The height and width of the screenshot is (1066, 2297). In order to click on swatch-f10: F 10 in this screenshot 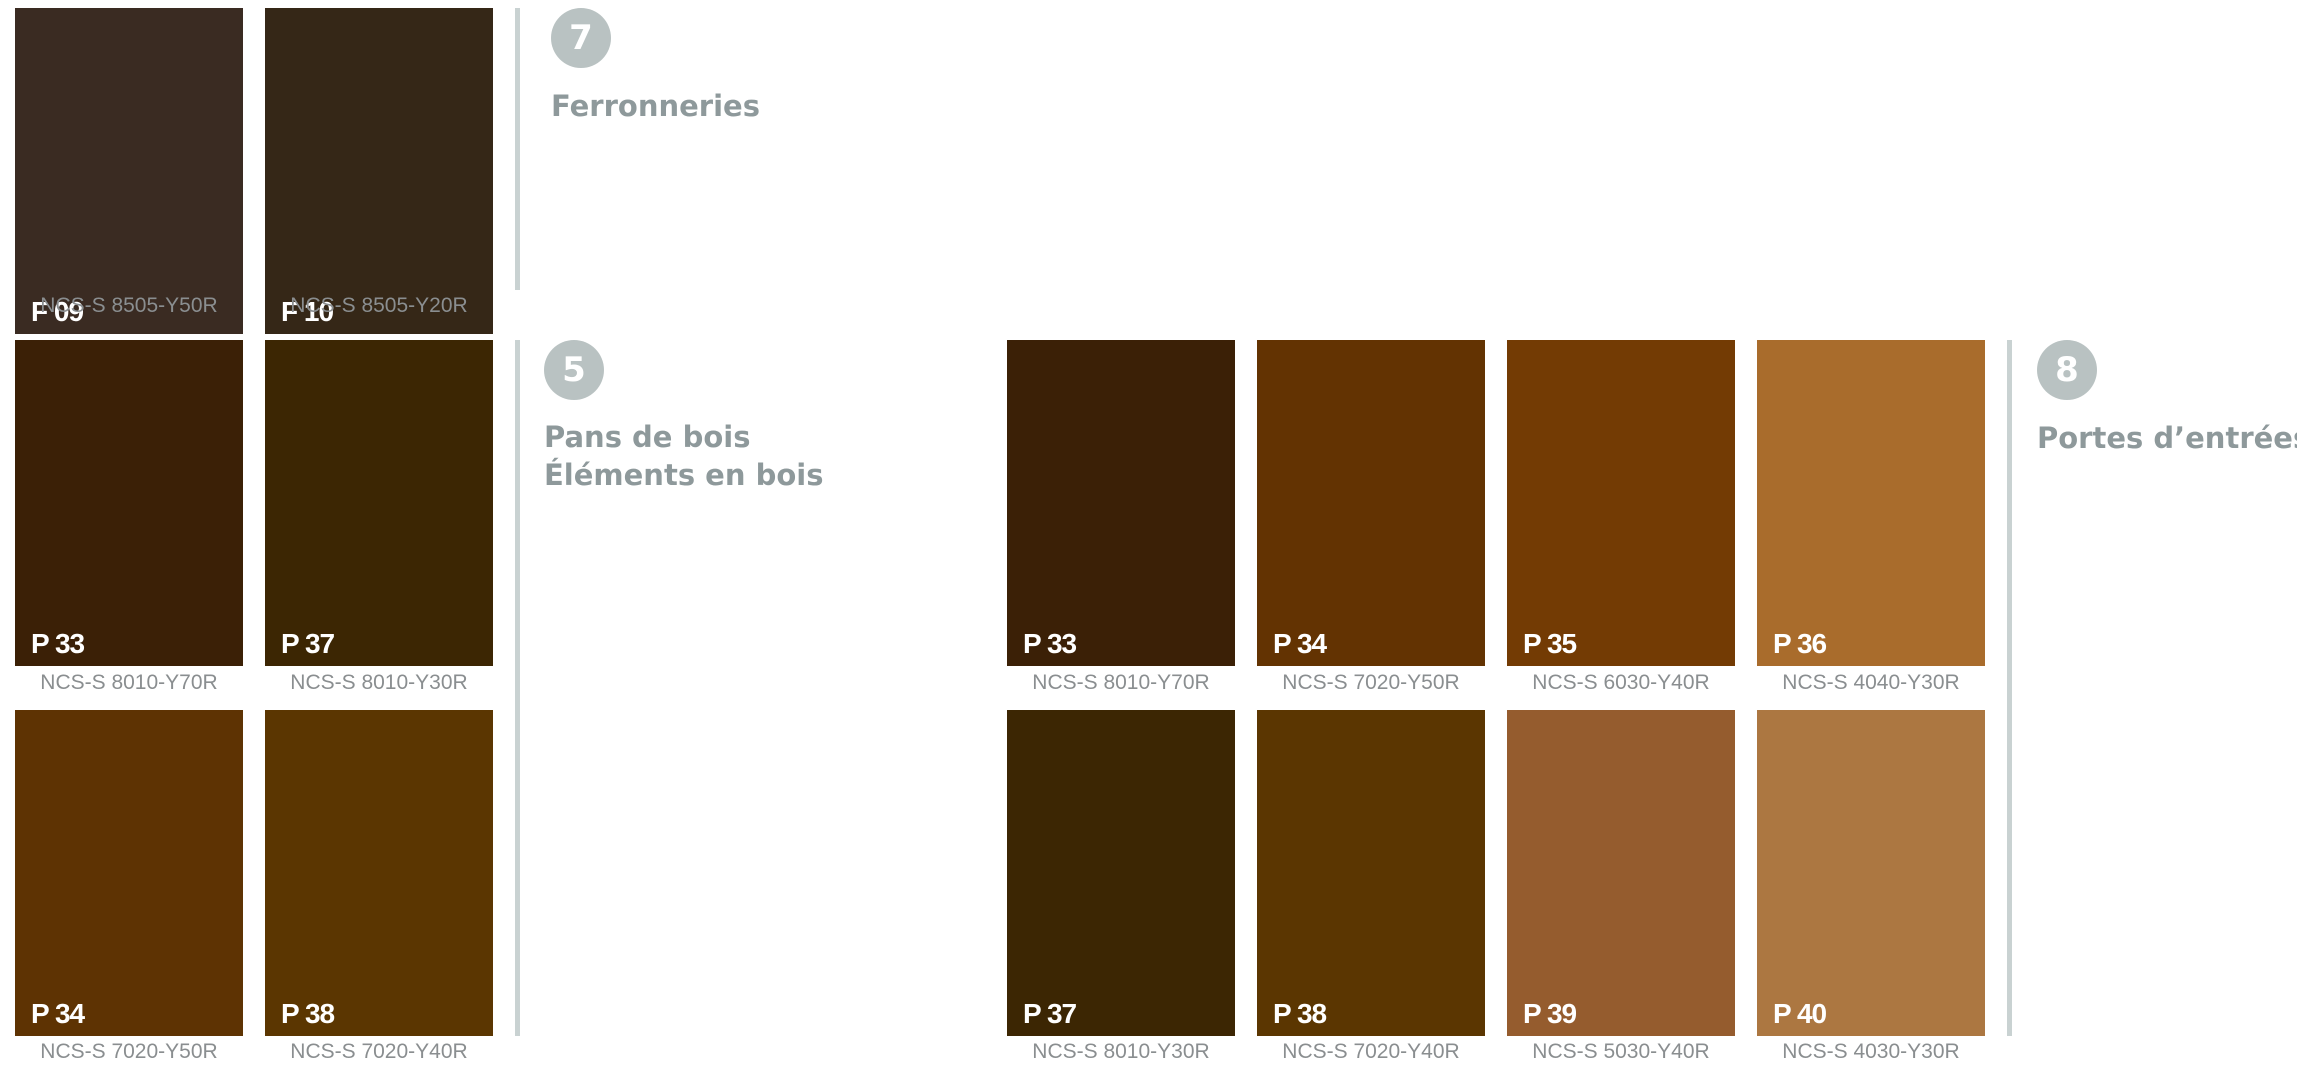, I will do `click(379, 171)`.